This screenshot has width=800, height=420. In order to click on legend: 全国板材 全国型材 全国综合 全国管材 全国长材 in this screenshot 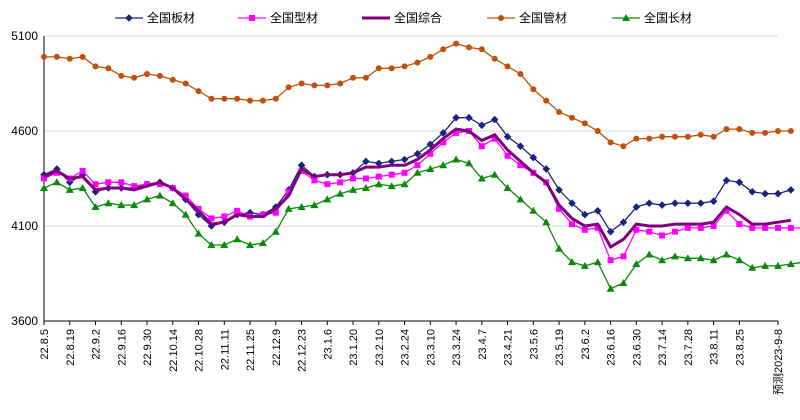, I will do `click(403, 17)`.